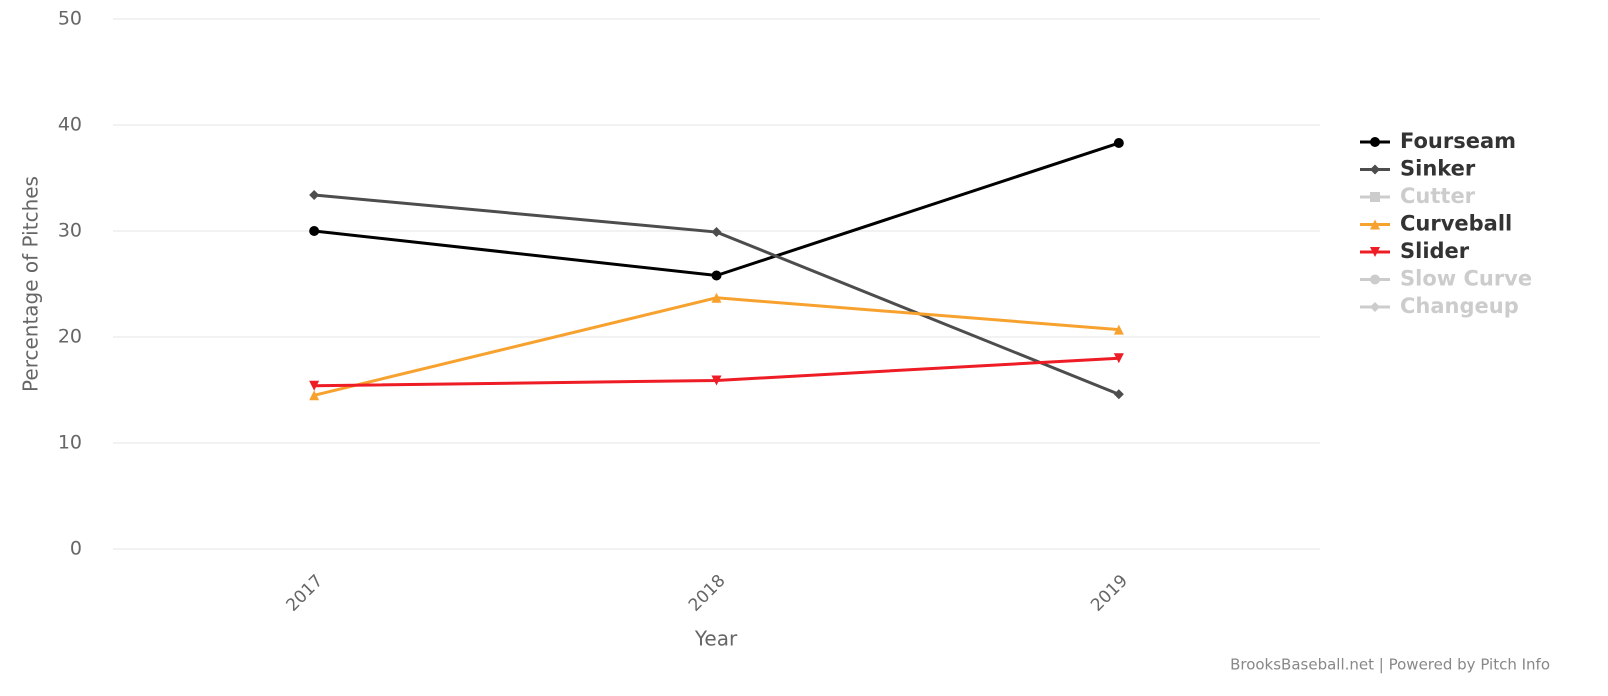  Describe the element at coordinates (717, 209) in the screenshot. I see `series-line` at that location.